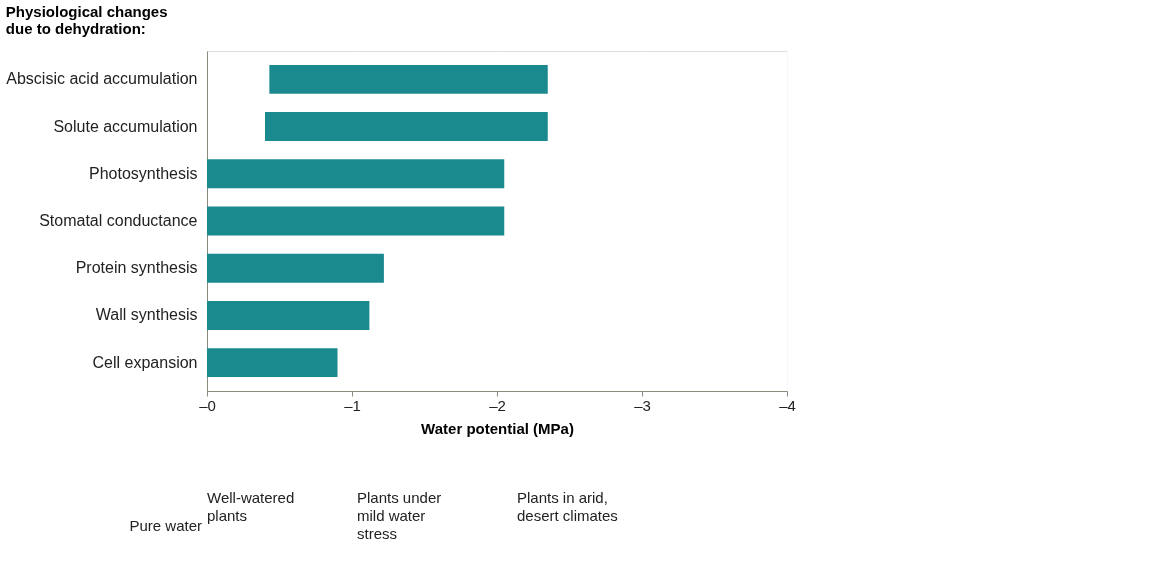 Image resolution: width=1174 pixels, height=588 pixels. Describe the element at coordinates (165, 525) in the screenshot. I see `text: Pure water` at that location.